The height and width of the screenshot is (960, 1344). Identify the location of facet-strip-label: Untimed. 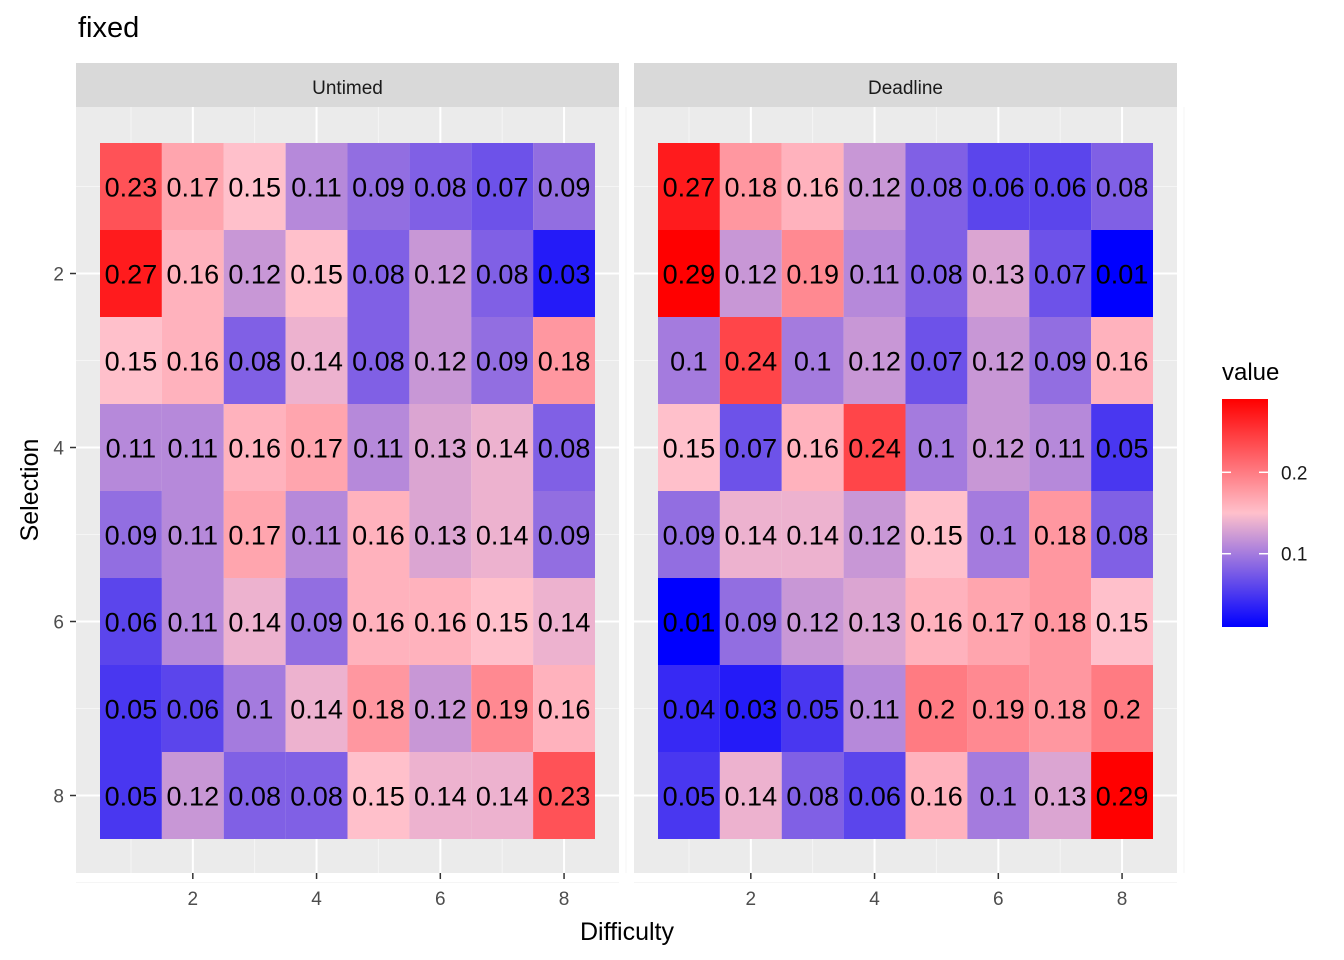
(347, 88).